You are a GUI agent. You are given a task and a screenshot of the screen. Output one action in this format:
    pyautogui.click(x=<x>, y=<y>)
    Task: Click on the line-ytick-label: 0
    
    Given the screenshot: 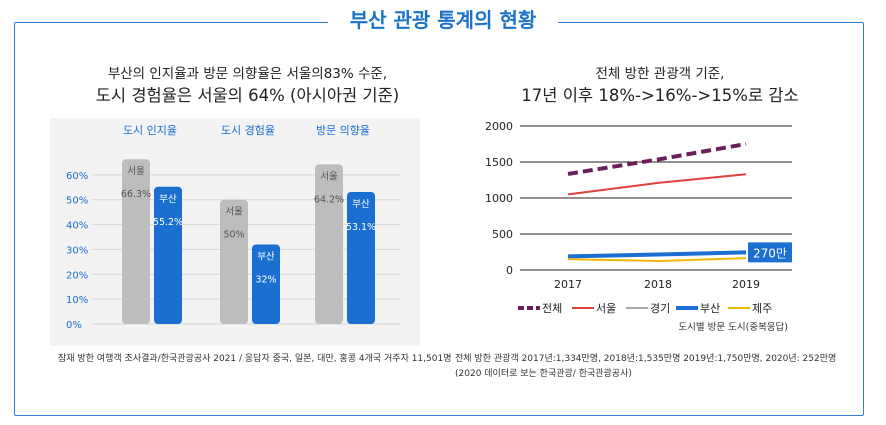 What is the action you would take?
    pyautogui.click(x=509, y=270)
    